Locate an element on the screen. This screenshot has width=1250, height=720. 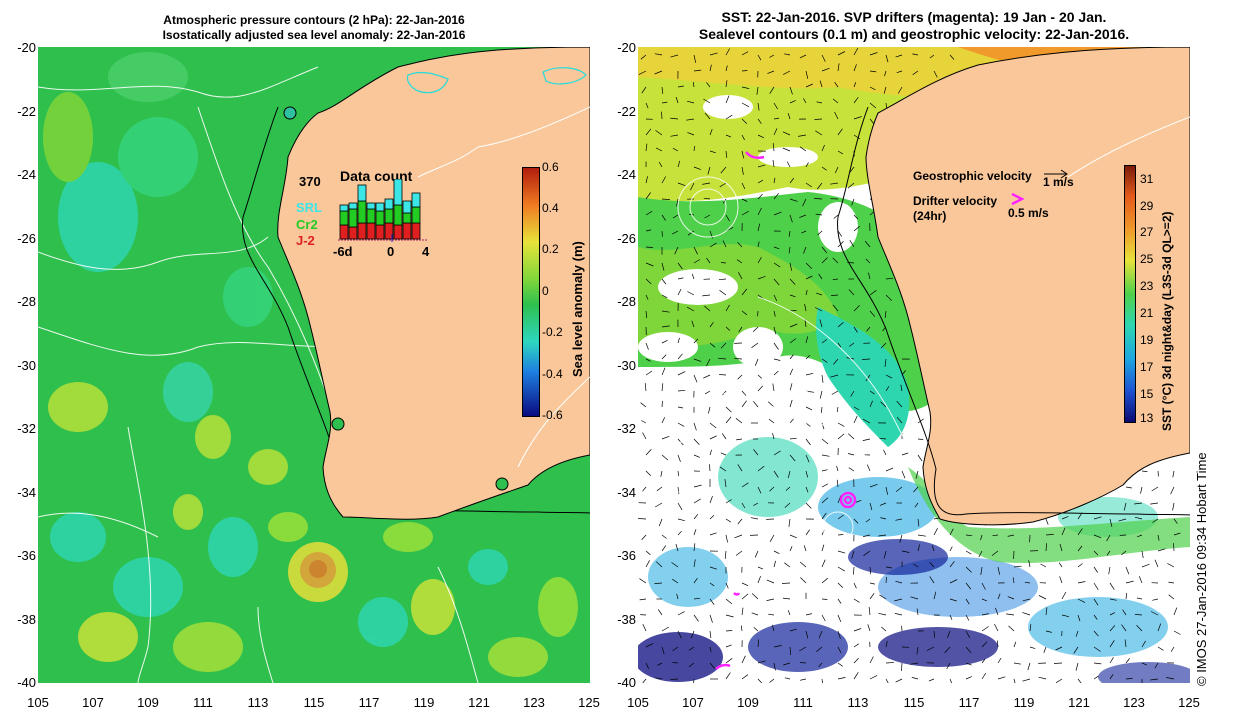
sla-tick-1: 0.4 is located at coordinates (550, 208).